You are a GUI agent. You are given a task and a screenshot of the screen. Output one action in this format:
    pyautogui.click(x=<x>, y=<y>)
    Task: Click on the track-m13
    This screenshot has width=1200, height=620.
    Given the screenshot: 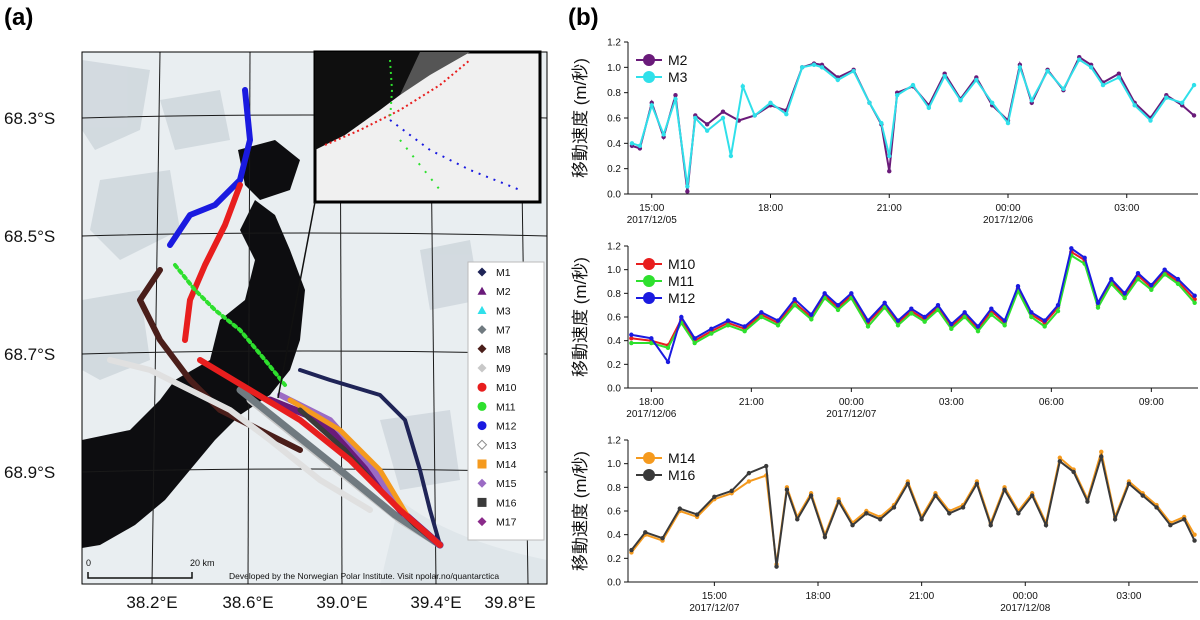 What is the action you would take?
    pyautogui.click(x=240, y=435)
    